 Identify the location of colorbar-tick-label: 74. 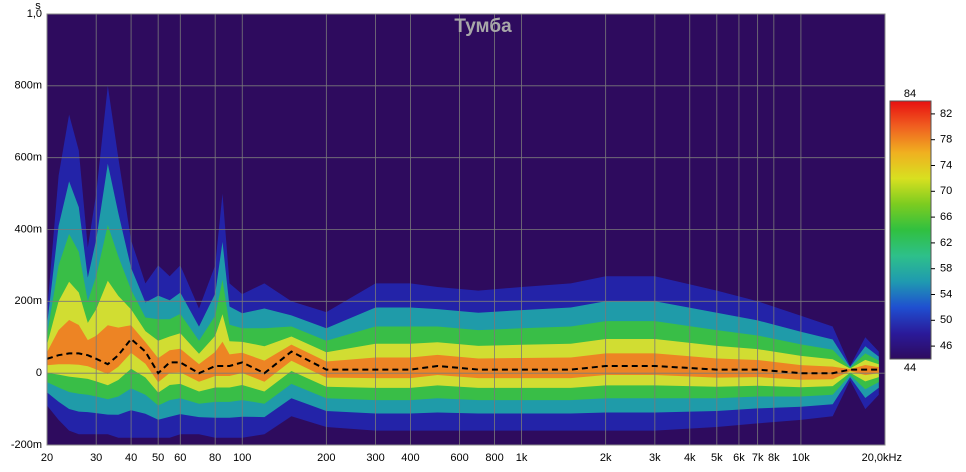
(946, 165).